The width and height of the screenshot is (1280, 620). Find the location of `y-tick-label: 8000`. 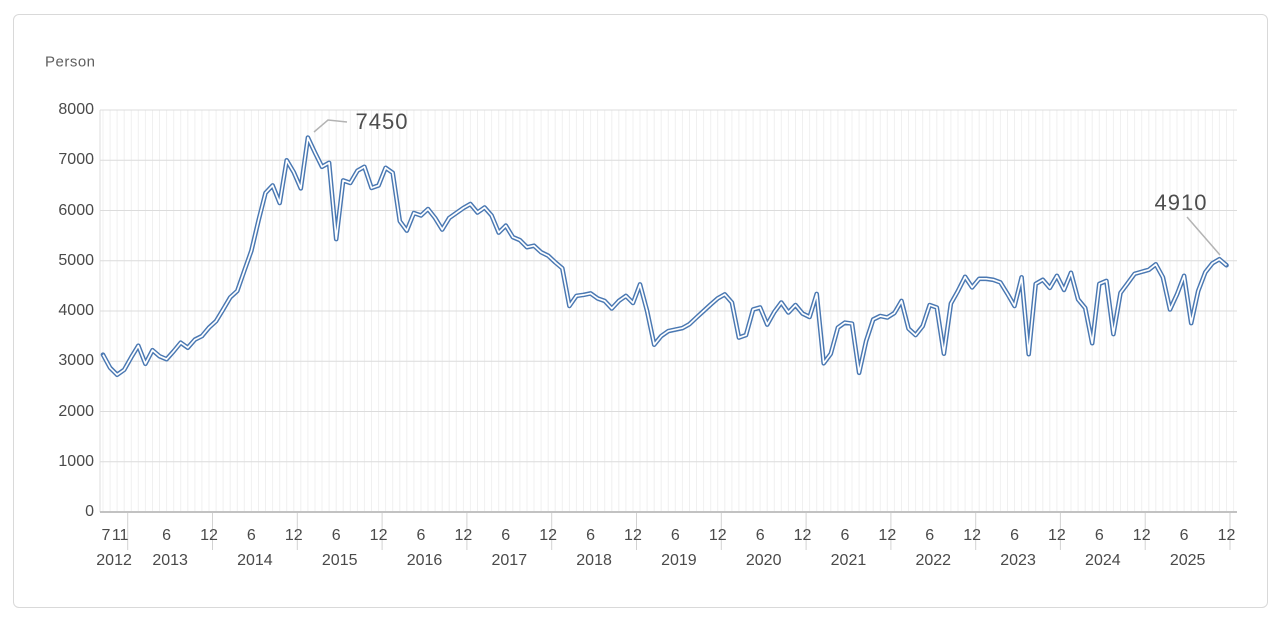

y-tick-label: 8000 is located at coordinates (76, 109).